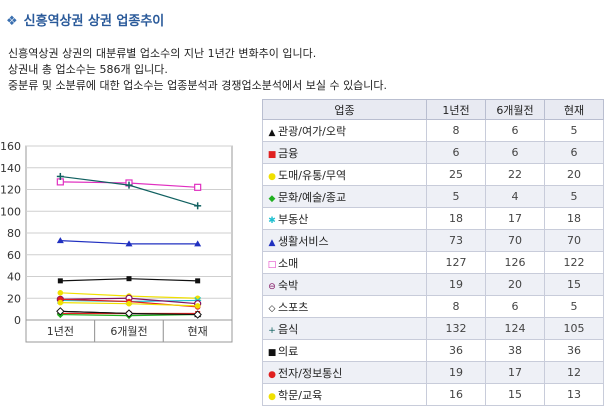 The height and width of the screenshot is (410, 608). Describe the element at coordinates (344, 152) in the screenshot. I see `row-category-name: ■ 금융` at that location.